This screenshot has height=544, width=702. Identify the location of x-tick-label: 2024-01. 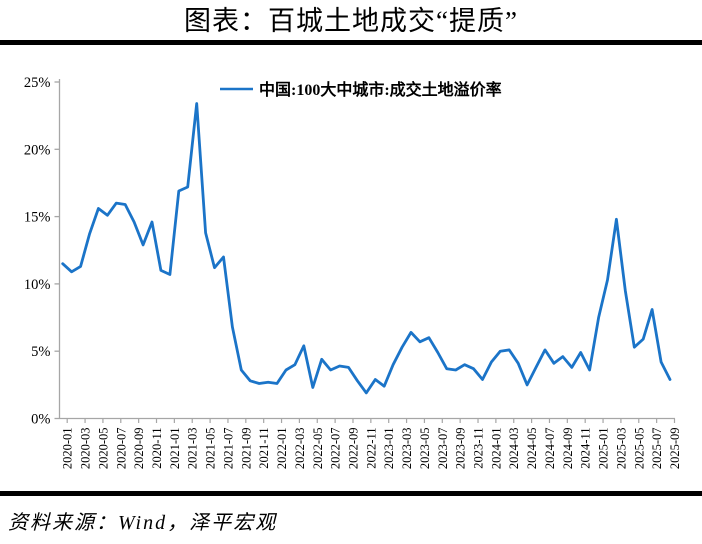
(496, 448).